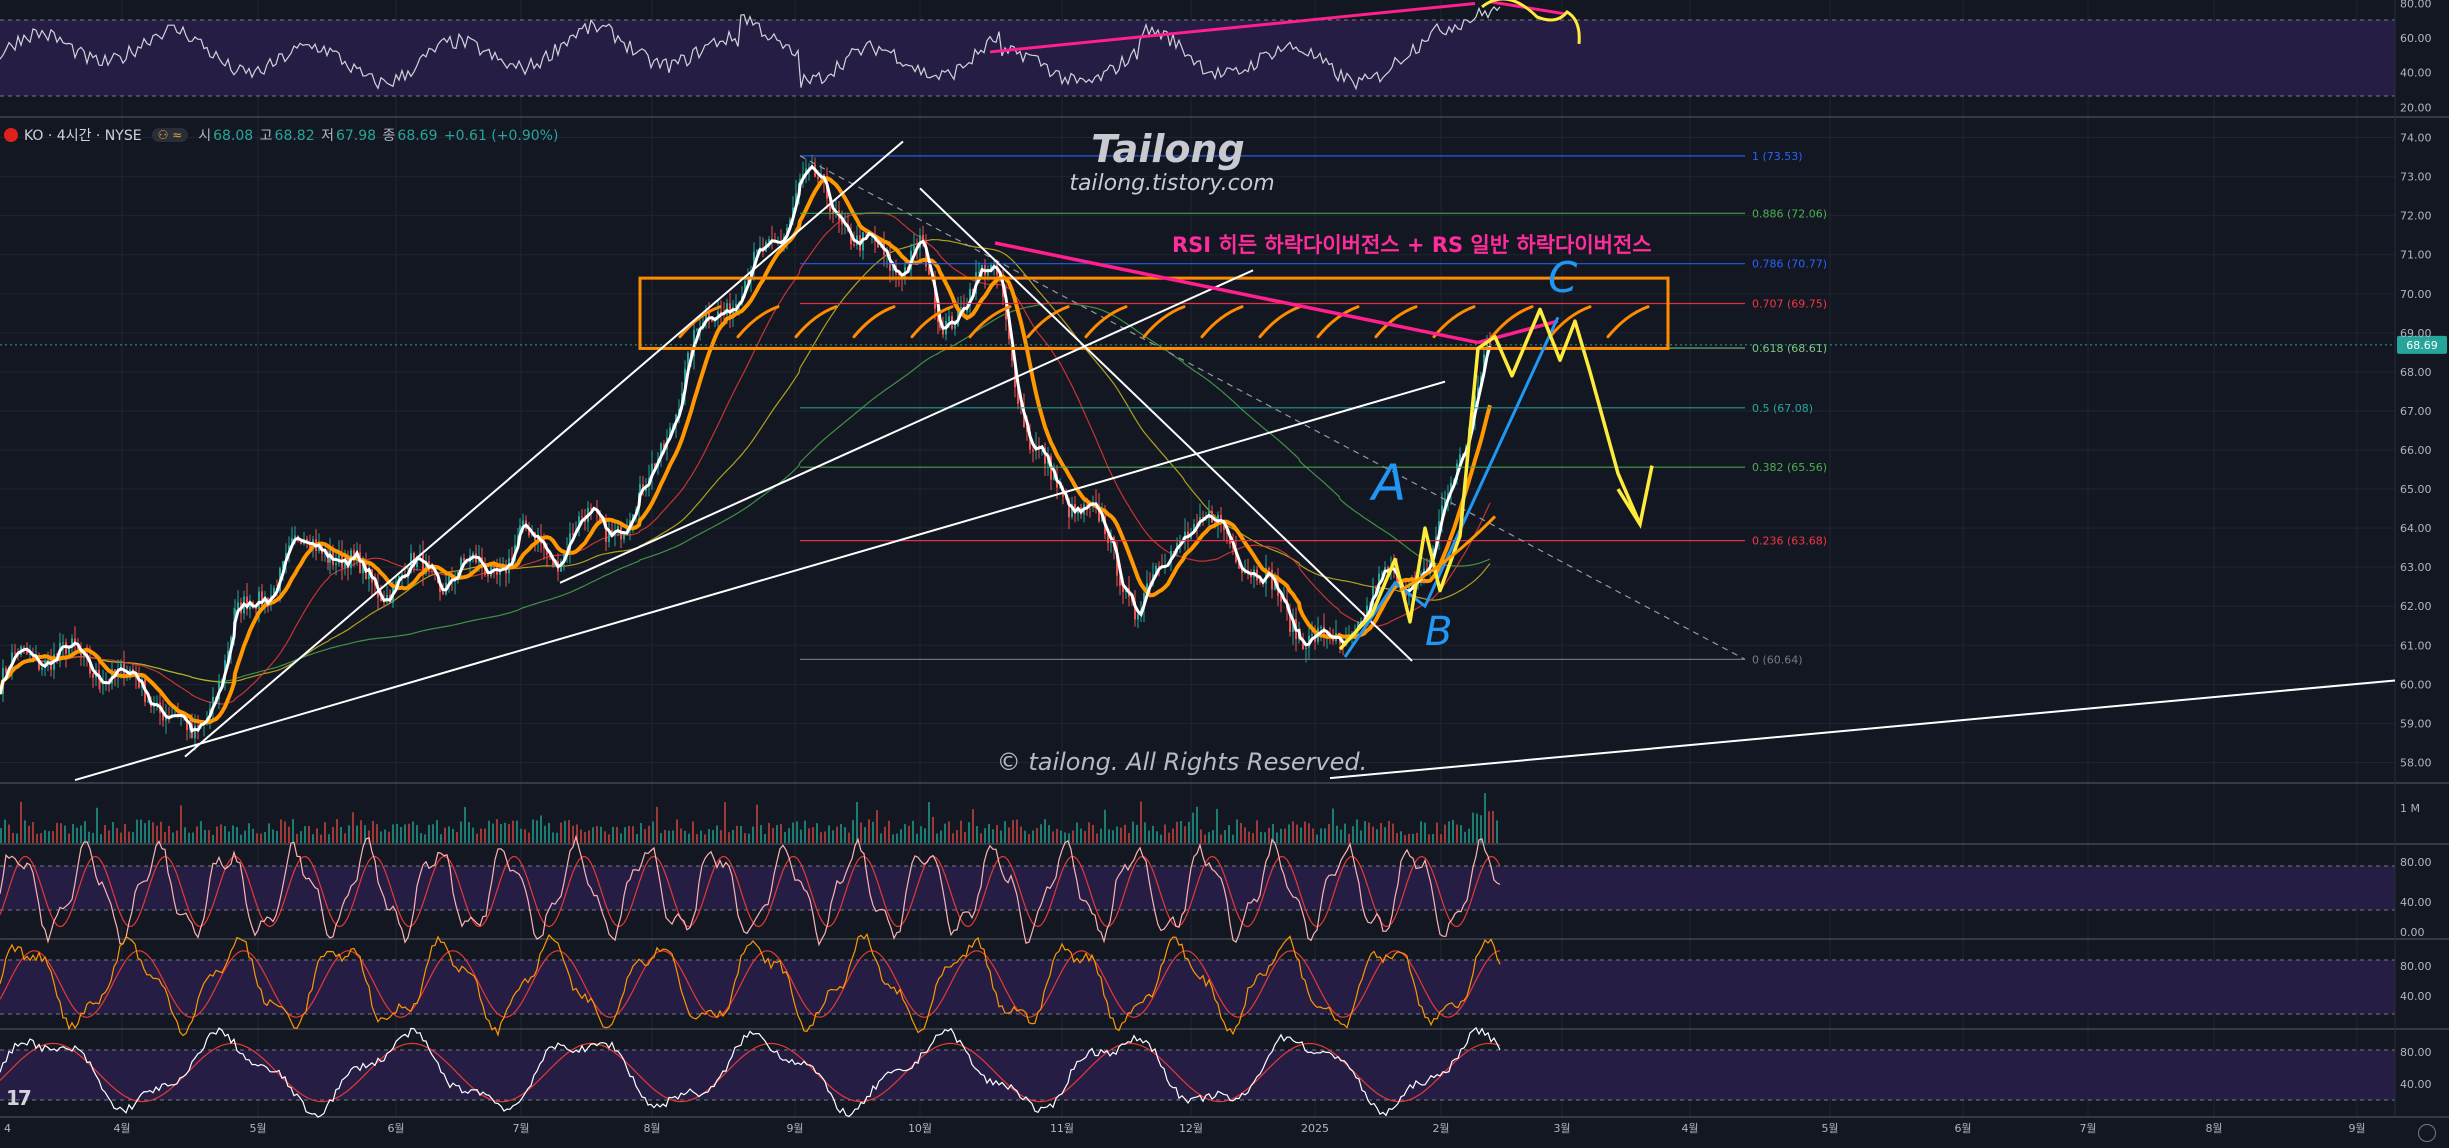 The width and height of the screenshot is (2449, 1148). I want to click on rsi-pane, so click(790, 45).